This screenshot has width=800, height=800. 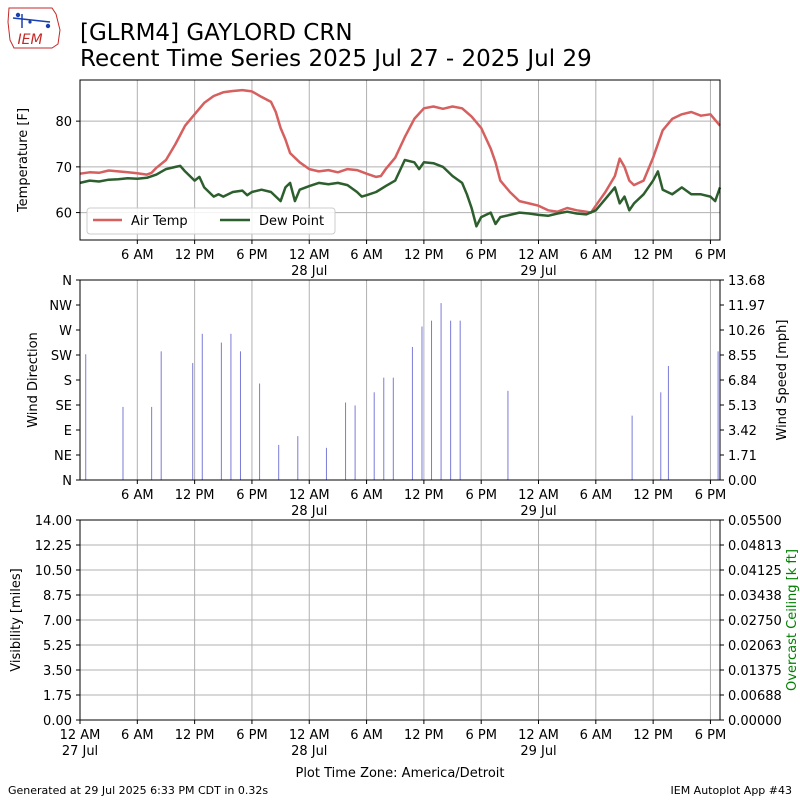 What do you see at coordinates (18, 15) in the screenshot?
I see `logo-dot-icon` at bounding box center [18, 15].